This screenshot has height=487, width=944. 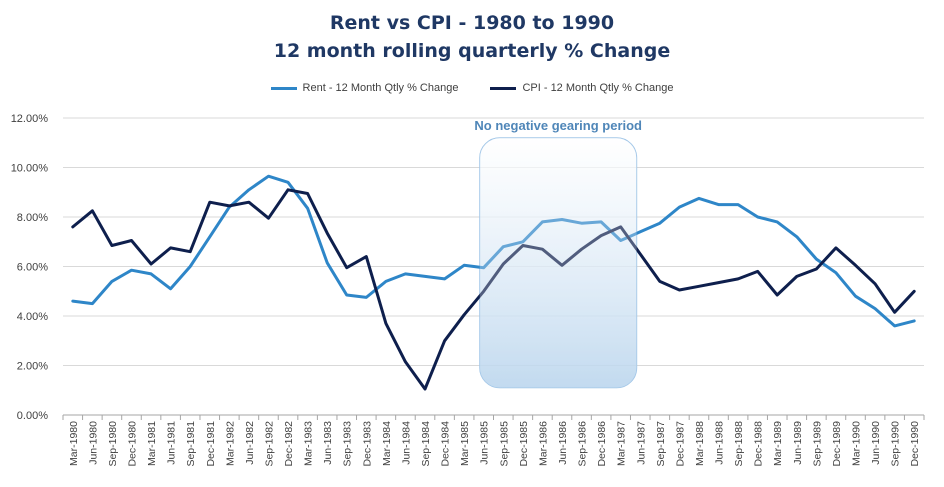 What do you see at coordinates (837, 444) in the screenshot?
I see `x-tick-label: Dec-1989` at bounding box center [837, 444].